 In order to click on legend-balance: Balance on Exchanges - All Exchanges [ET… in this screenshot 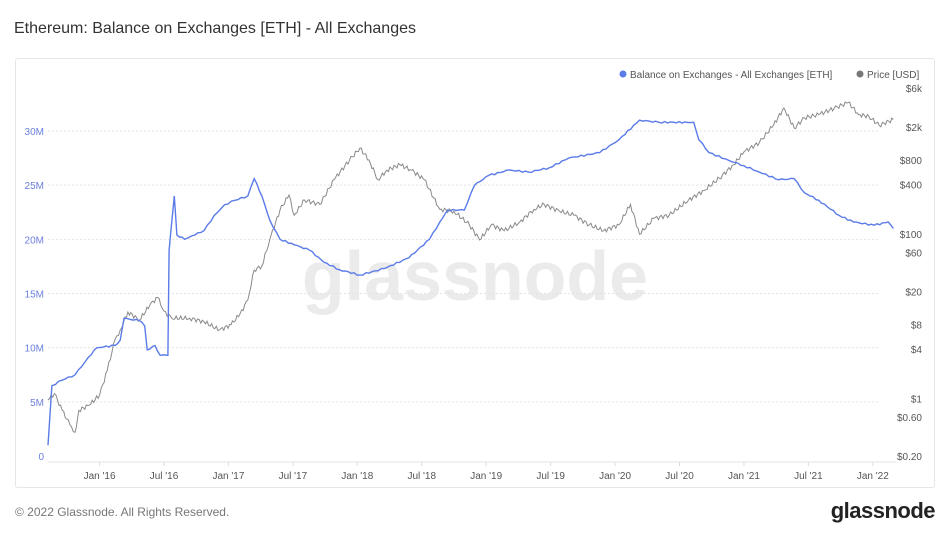, I will do `click(731, 75)`.